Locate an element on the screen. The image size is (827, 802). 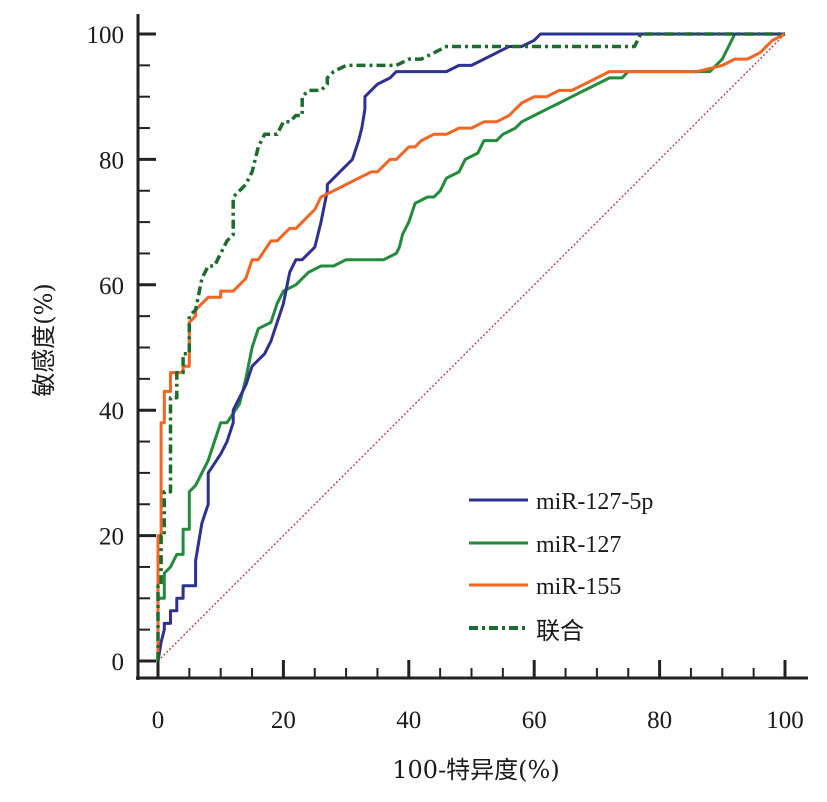
y-tick-labels: 0 20 40 60 80 100 is located at coordinates (106, 349).